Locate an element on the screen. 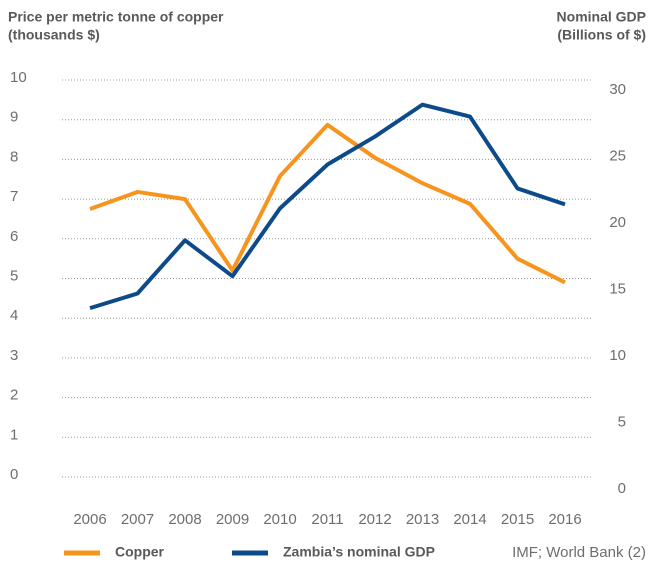  x-tick-label: 2016 is located at coordinates (564, 519).